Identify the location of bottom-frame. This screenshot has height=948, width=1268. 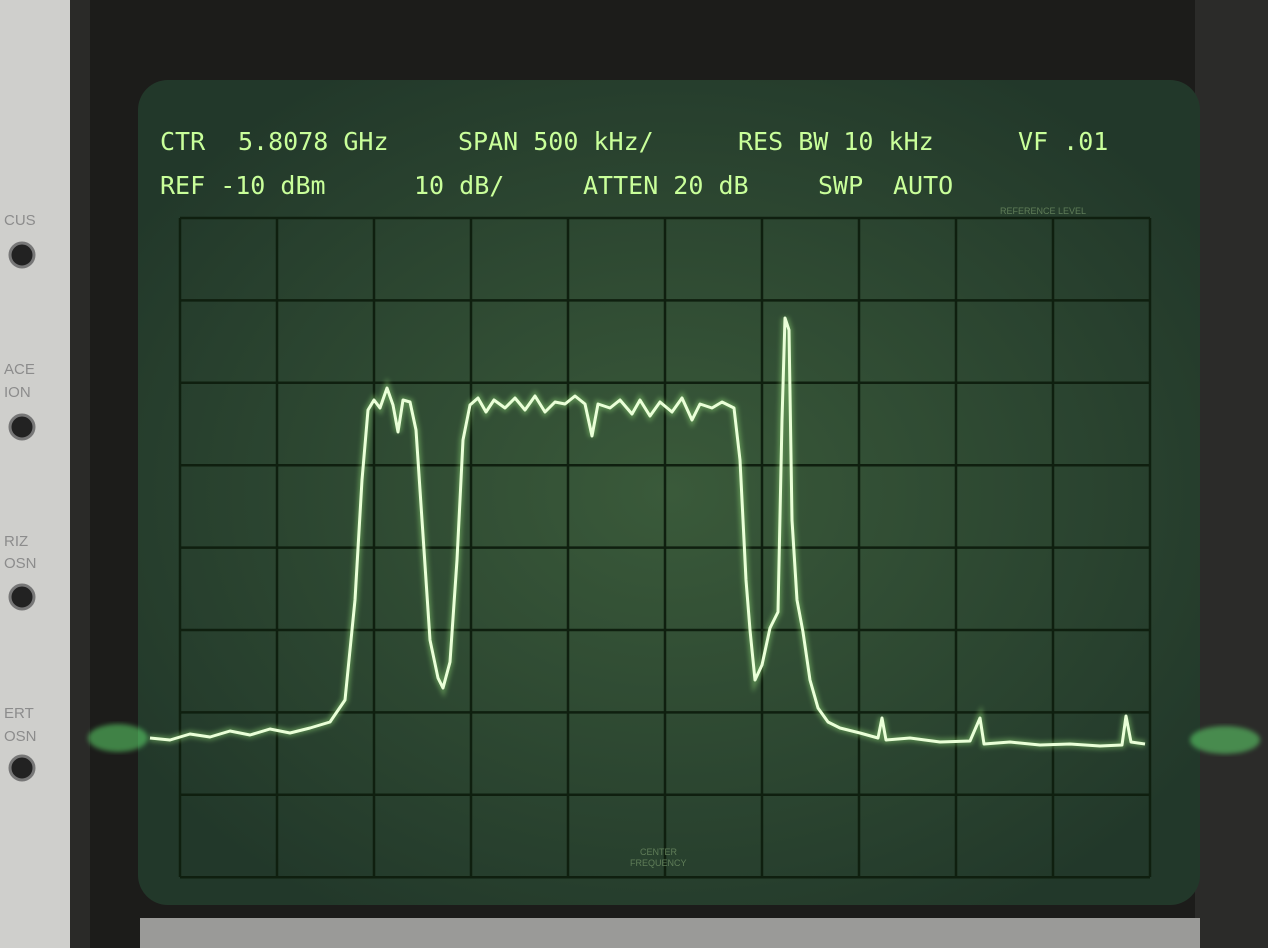
(670, 933).